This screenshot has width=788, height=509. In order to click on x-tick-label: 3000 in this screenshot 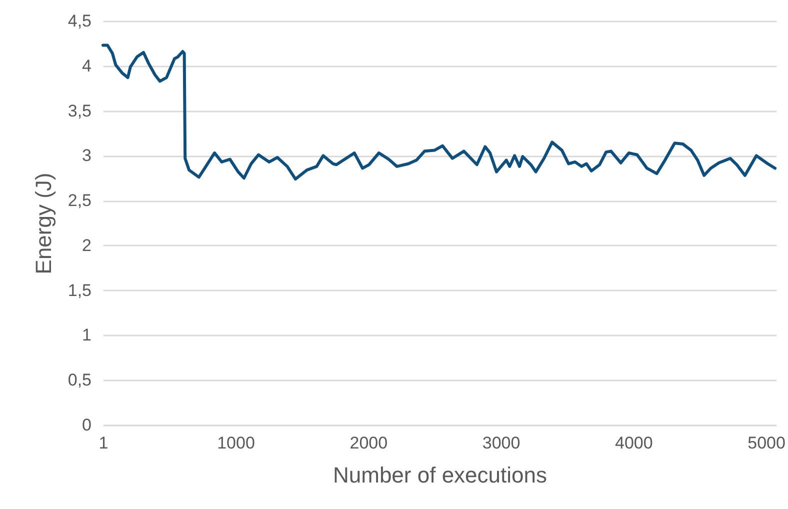, I will do `click(501, 443)`.